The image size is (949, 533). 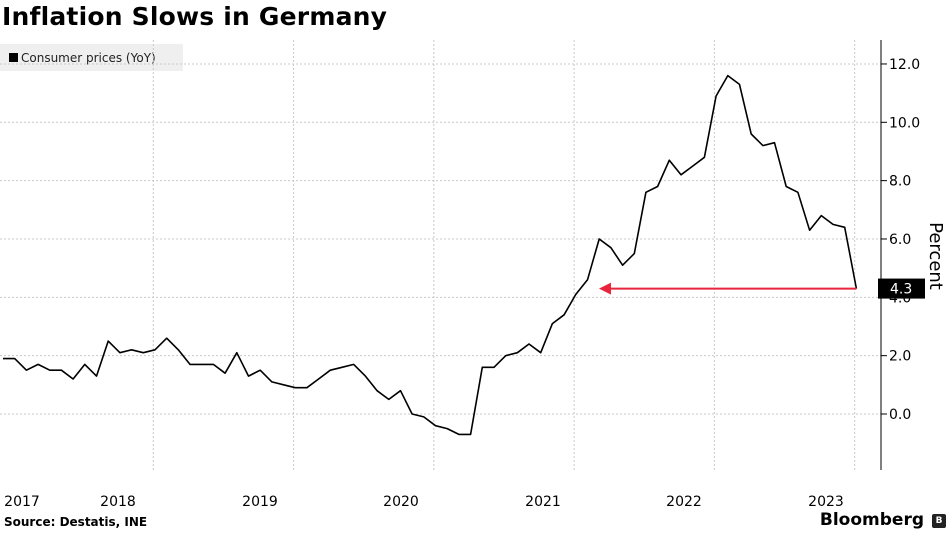 I want to click on latest-value-callout: 4.3, so click(x=762, y=288).